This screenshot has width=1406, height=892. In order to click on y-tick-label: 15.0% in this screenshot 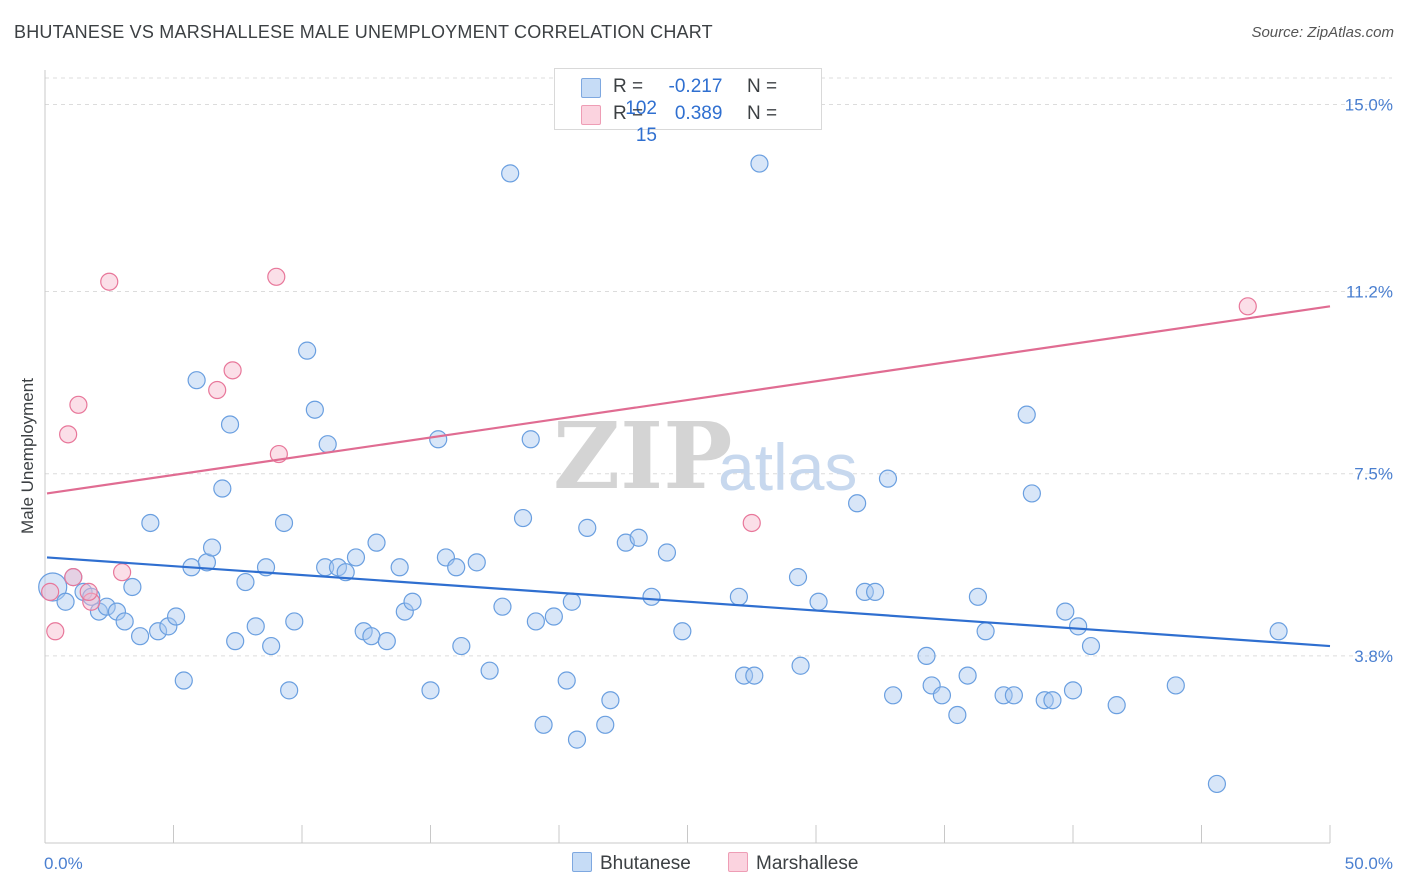, I will do `click(1369, 104)`.